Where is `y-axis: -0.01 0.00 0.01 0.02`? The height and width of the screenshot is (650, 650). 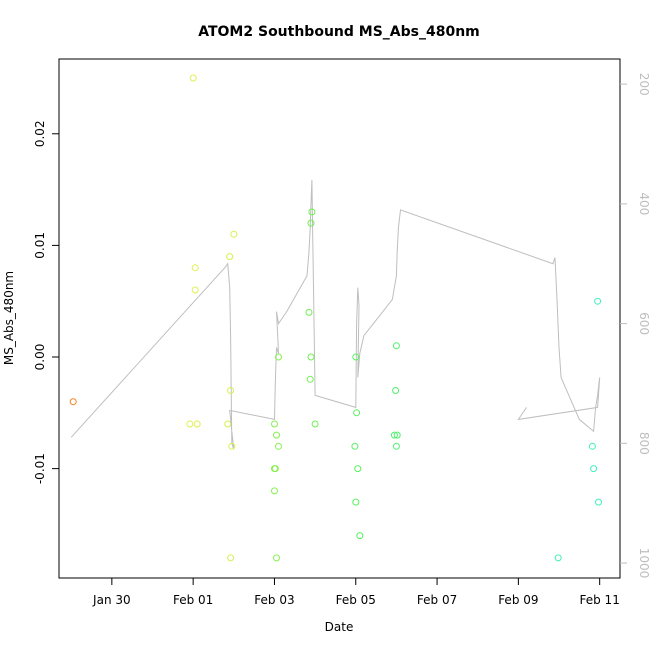 y-axis: -0.01 0.00 0.01 0.02 is located at coordinates (46, 302).